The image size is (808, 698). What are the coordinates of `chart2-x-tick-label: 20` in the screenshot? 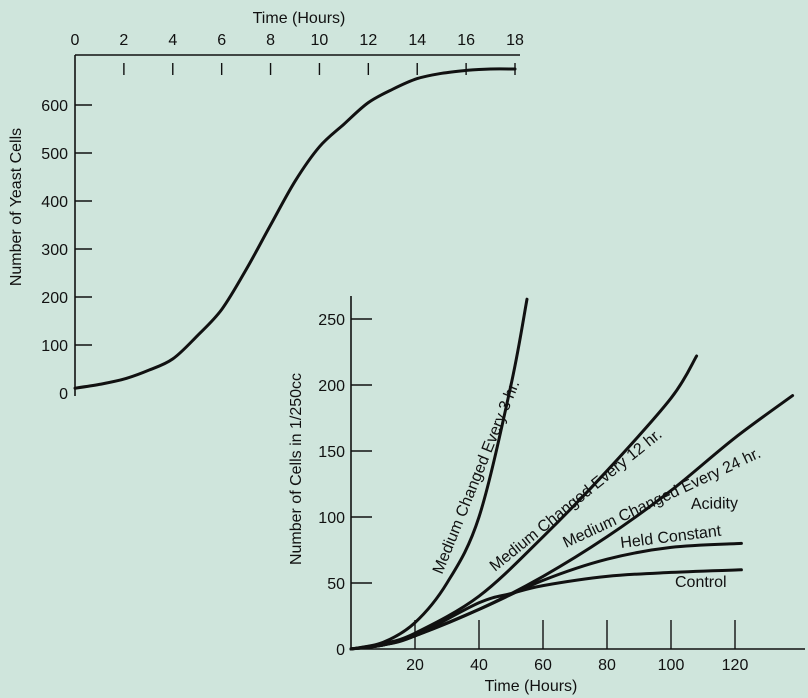 It's located at (415, 665).